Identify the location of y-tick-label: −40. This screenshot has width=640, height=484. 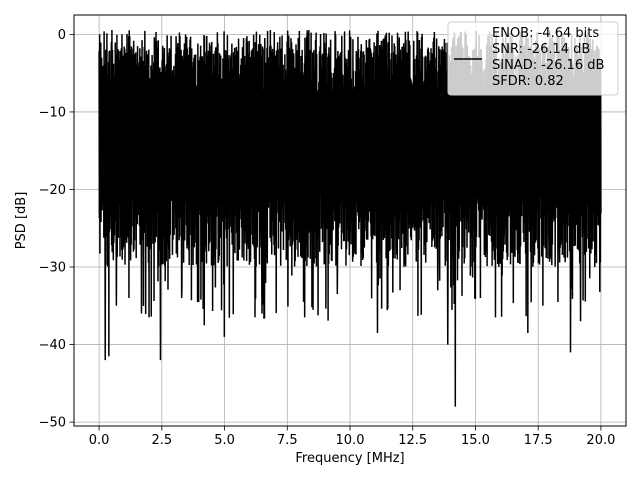
(52, 345).